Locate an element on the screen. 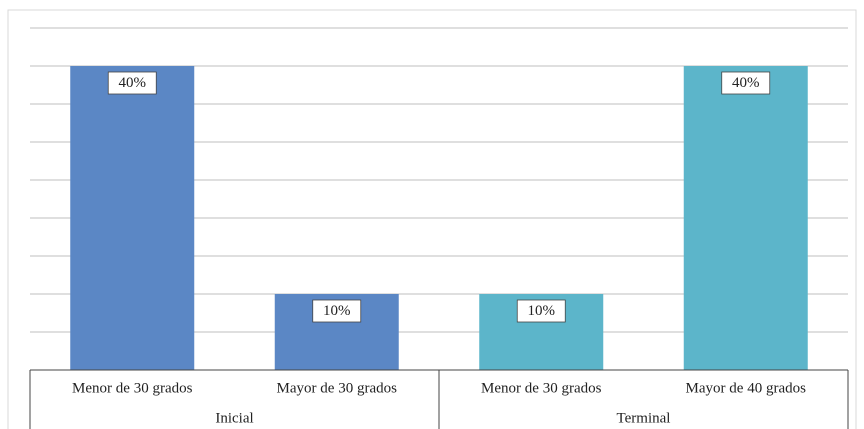  group-label: Inicial is located at coordinates (234, 418).